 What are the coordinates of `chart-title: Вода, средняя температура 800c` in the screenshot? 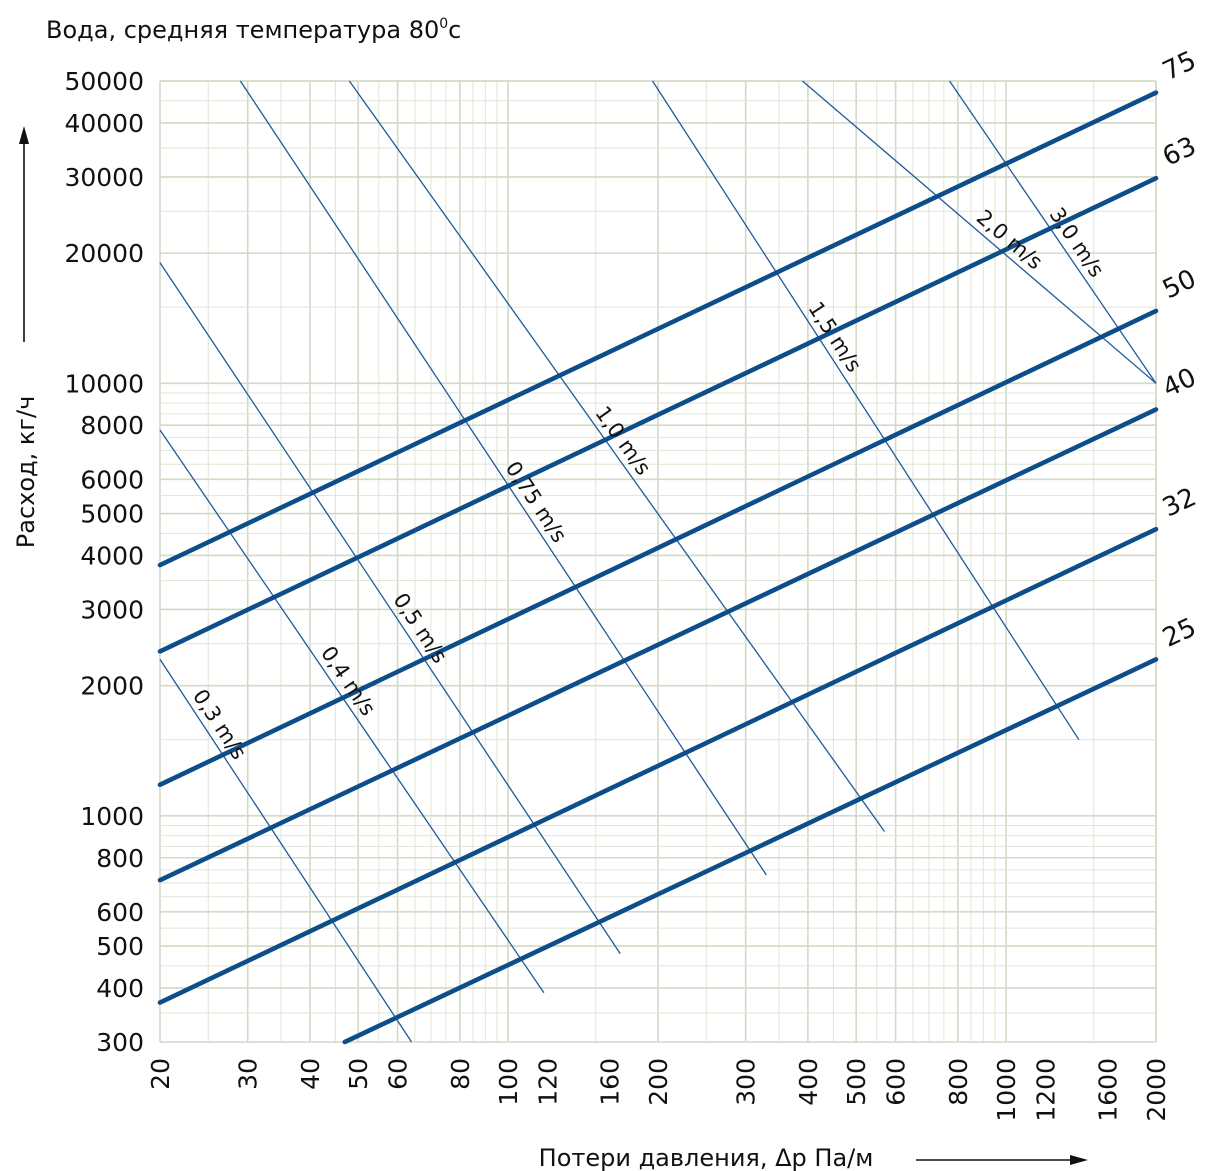 It's located at (253, 30).